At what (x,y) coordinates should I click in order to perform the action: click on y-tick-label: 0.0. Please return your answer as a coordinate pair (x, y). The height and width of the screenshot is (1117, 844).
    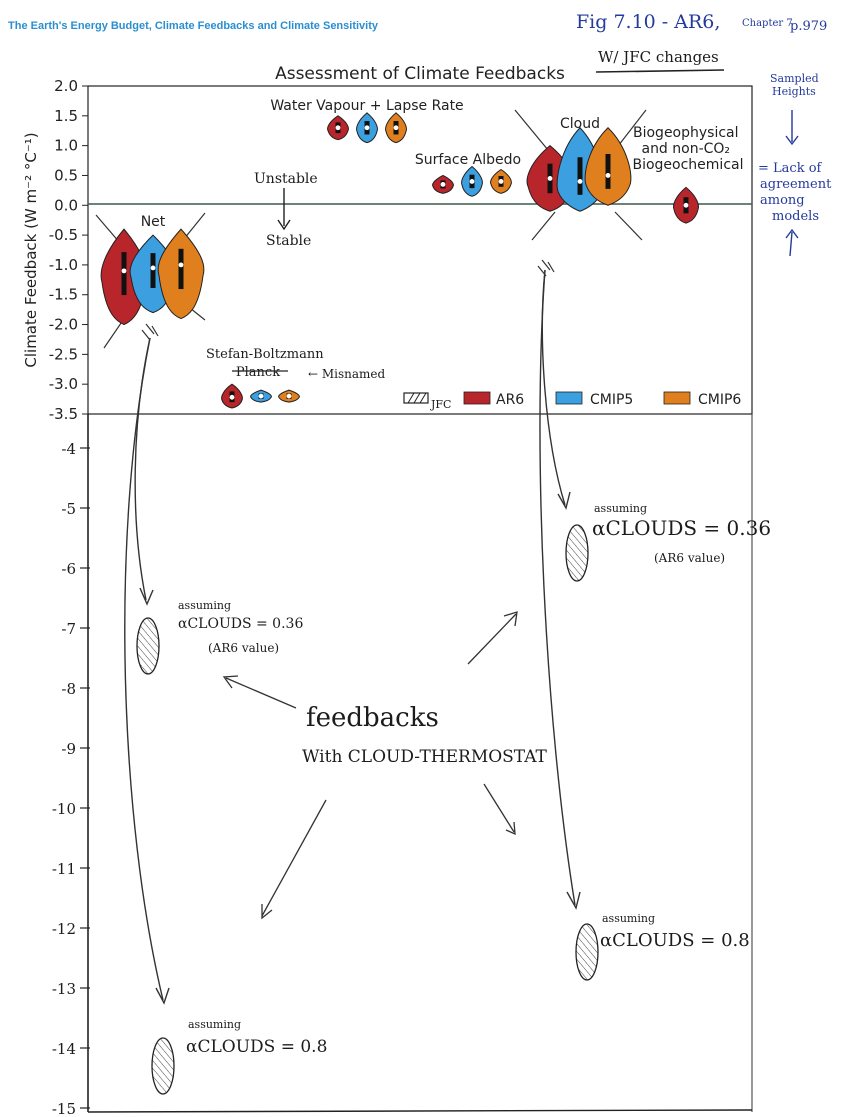
    Looking at the image, I should click on (66, 205).